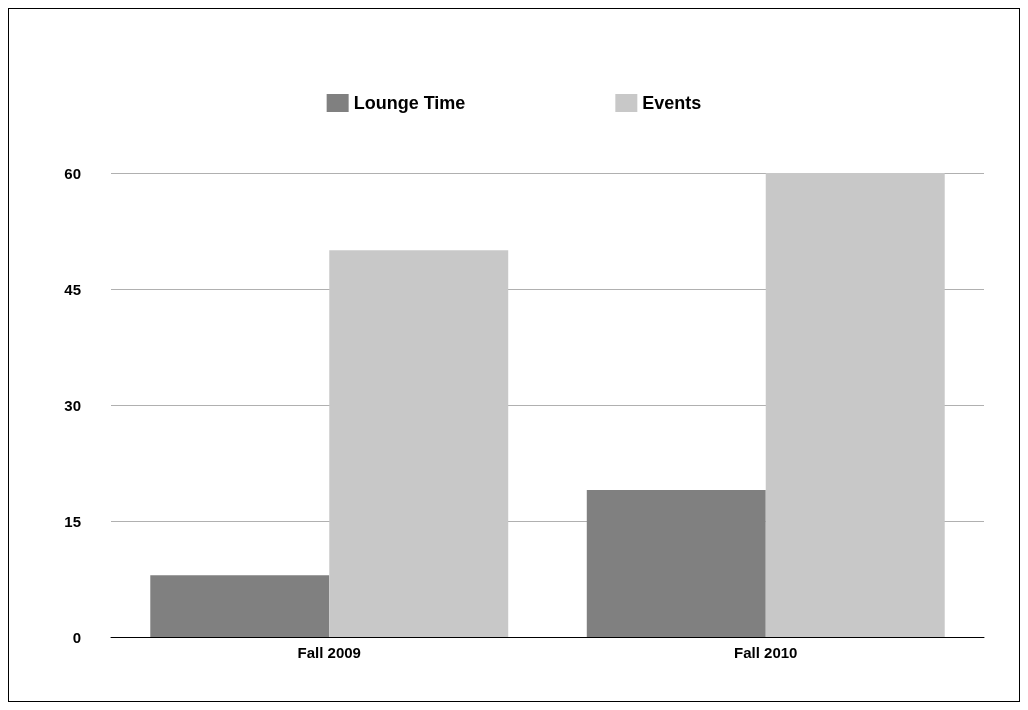  I want to click on y-tick-label: 15, so click(72, 521).